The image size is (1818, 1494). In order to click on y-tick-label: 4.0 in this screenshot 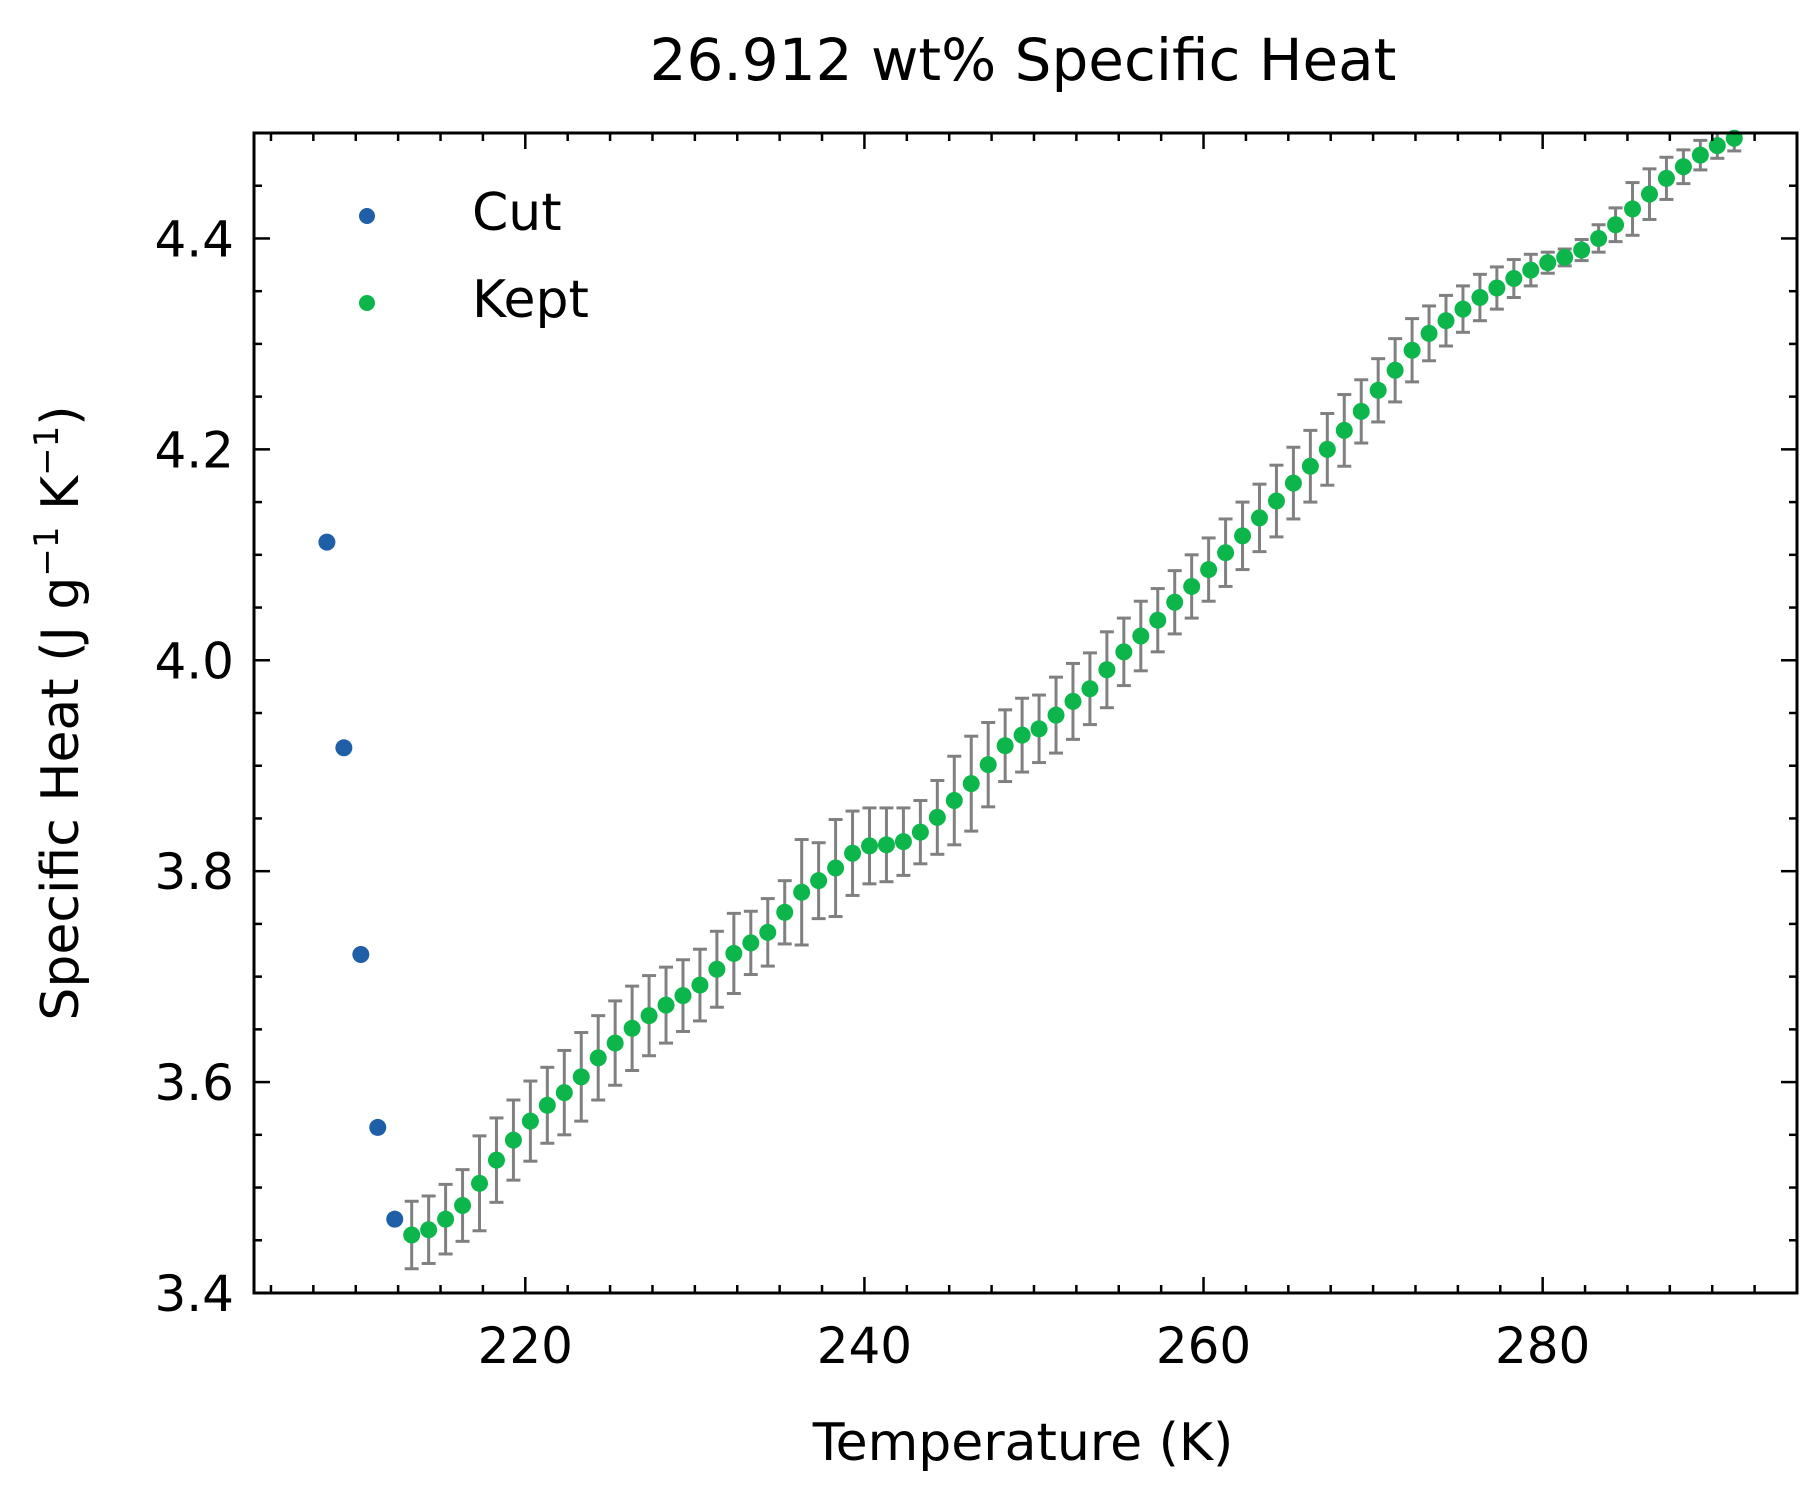, I will do `click(194, 661)`.